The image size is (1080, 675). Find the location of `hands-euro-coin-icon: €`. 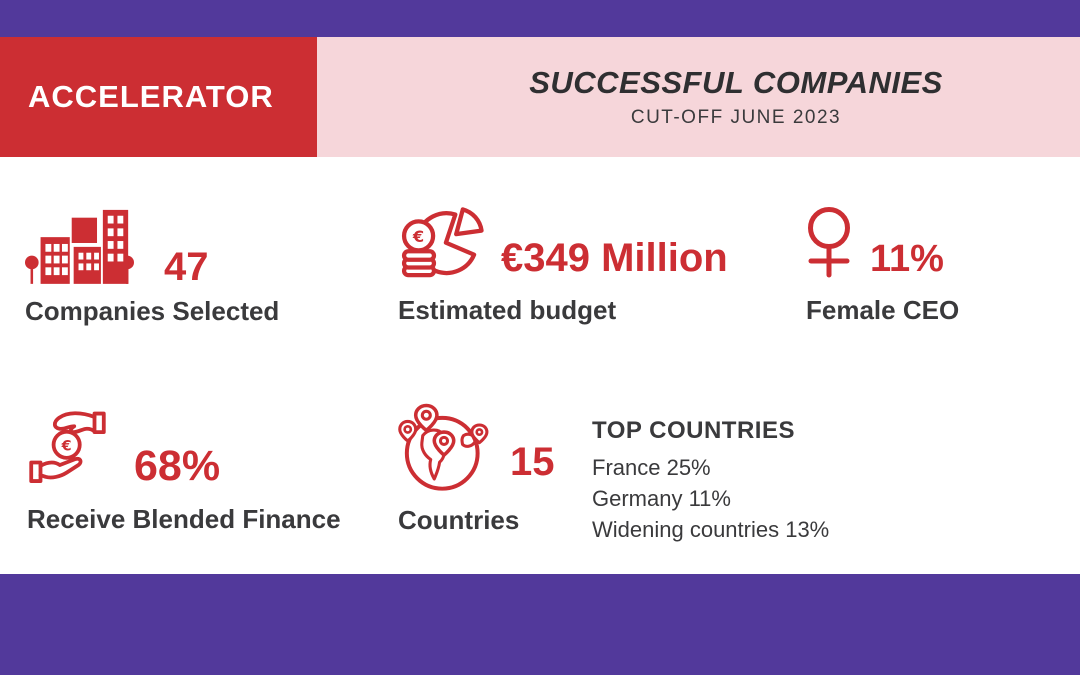

hands-euro-coin-icon: € is located at coordinates (67, 447).